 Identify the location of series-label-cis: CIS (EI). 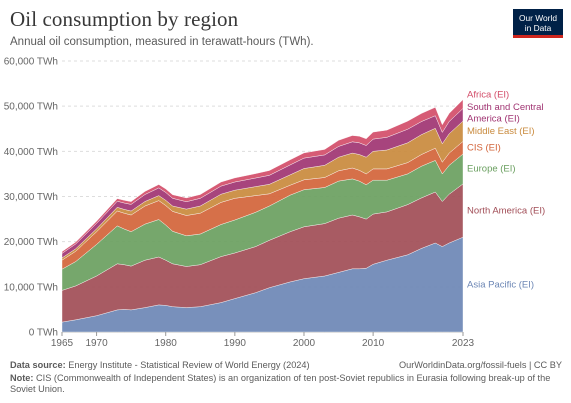
(484, 147).